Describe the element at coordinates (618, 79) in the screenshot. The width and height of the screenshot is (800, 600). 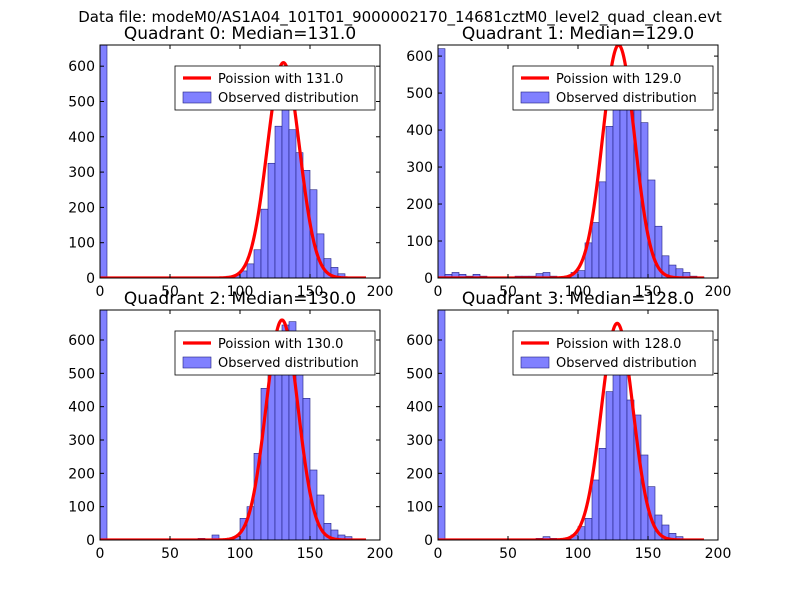
I see `legend-line-label: Poission with 129.0` at that location.